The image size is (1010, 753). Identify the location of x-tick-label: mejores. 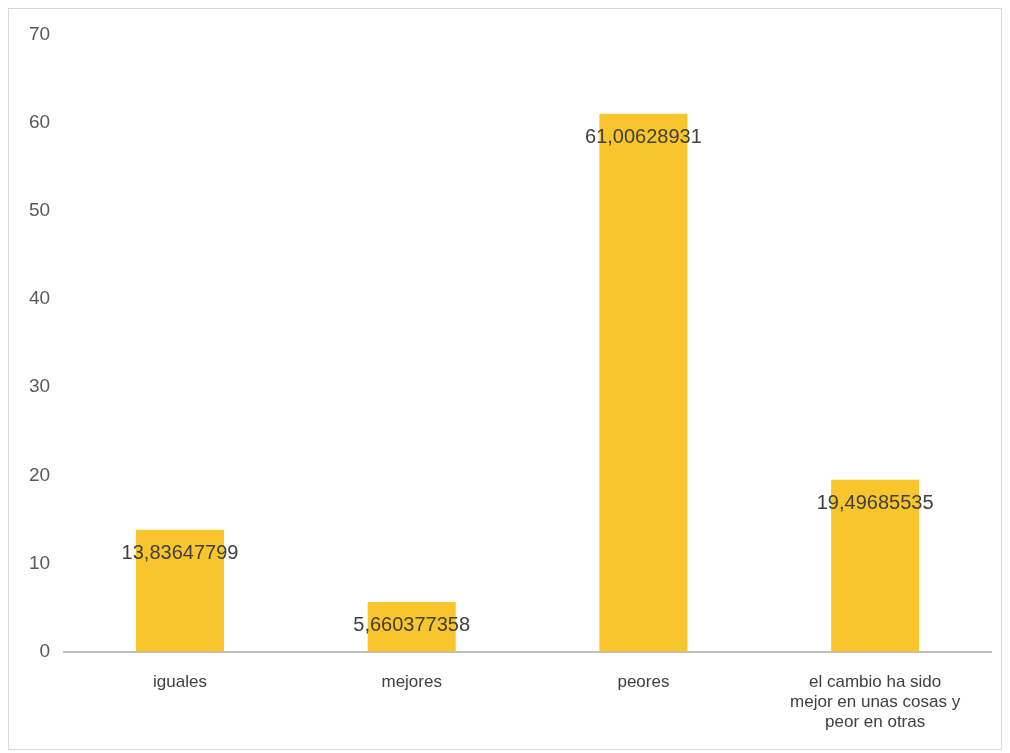
(411, 681).